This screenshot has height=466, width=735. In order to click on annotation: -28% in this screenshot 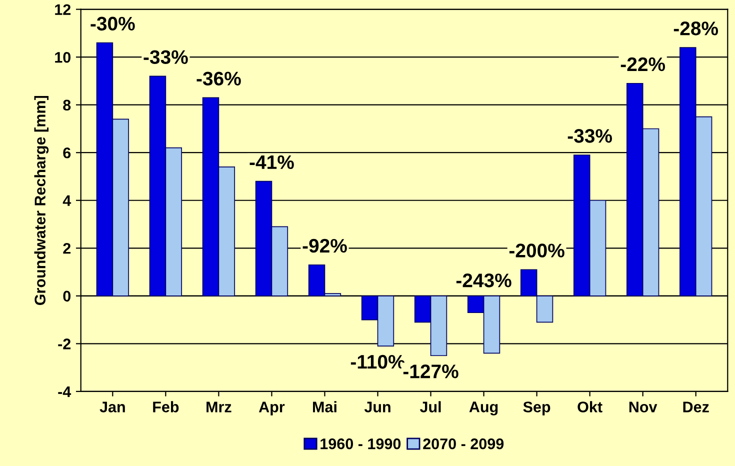, I will do `click(696, 29)`.